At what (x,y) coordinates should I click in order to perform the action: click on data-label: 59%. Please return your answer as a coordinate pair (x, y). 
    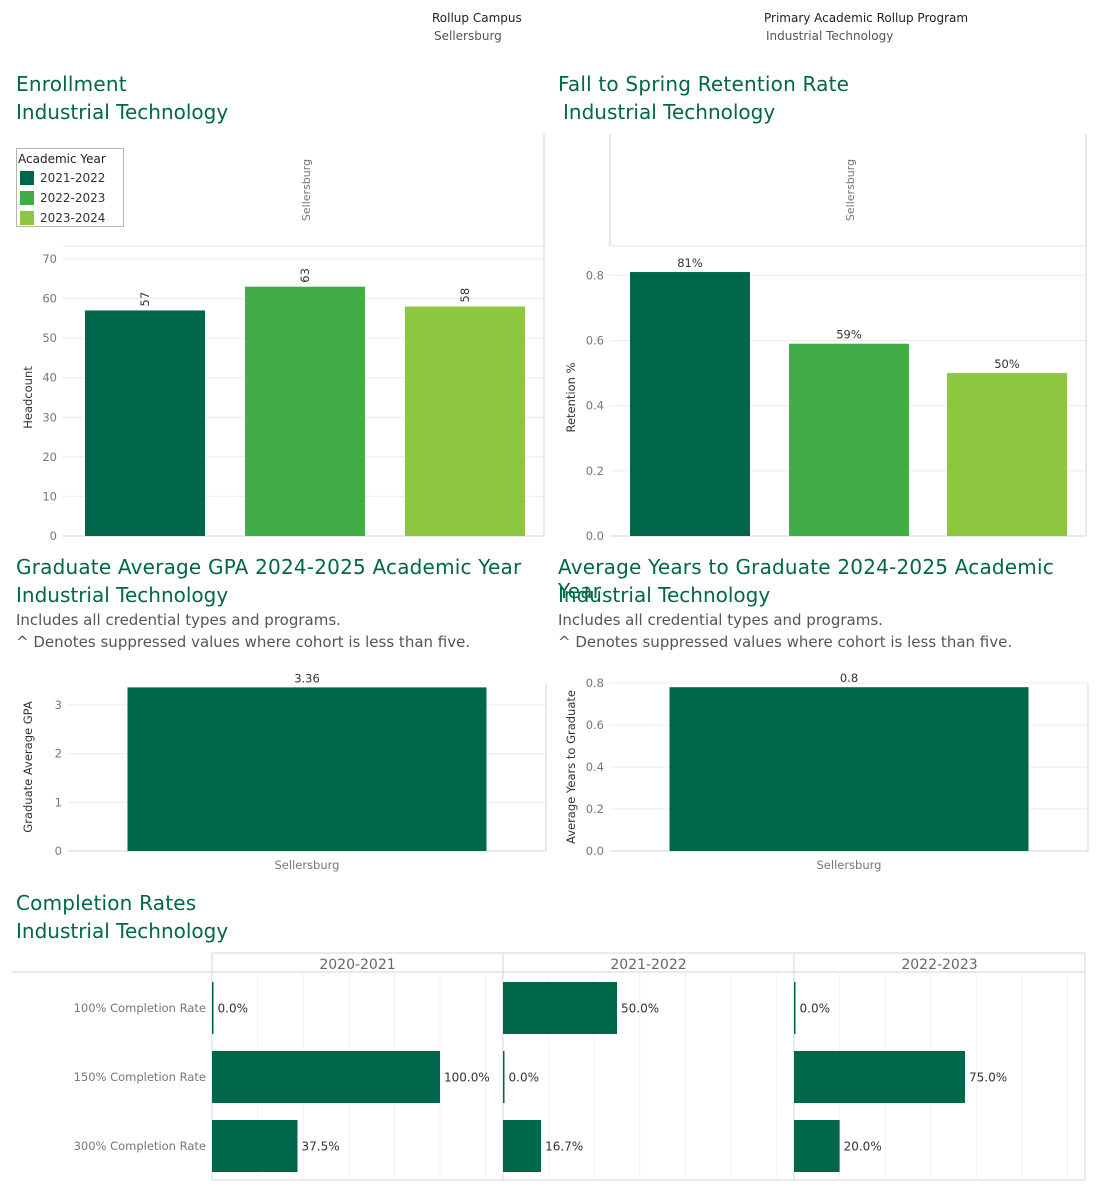
    Looking at the image, I should click on (849, 335).